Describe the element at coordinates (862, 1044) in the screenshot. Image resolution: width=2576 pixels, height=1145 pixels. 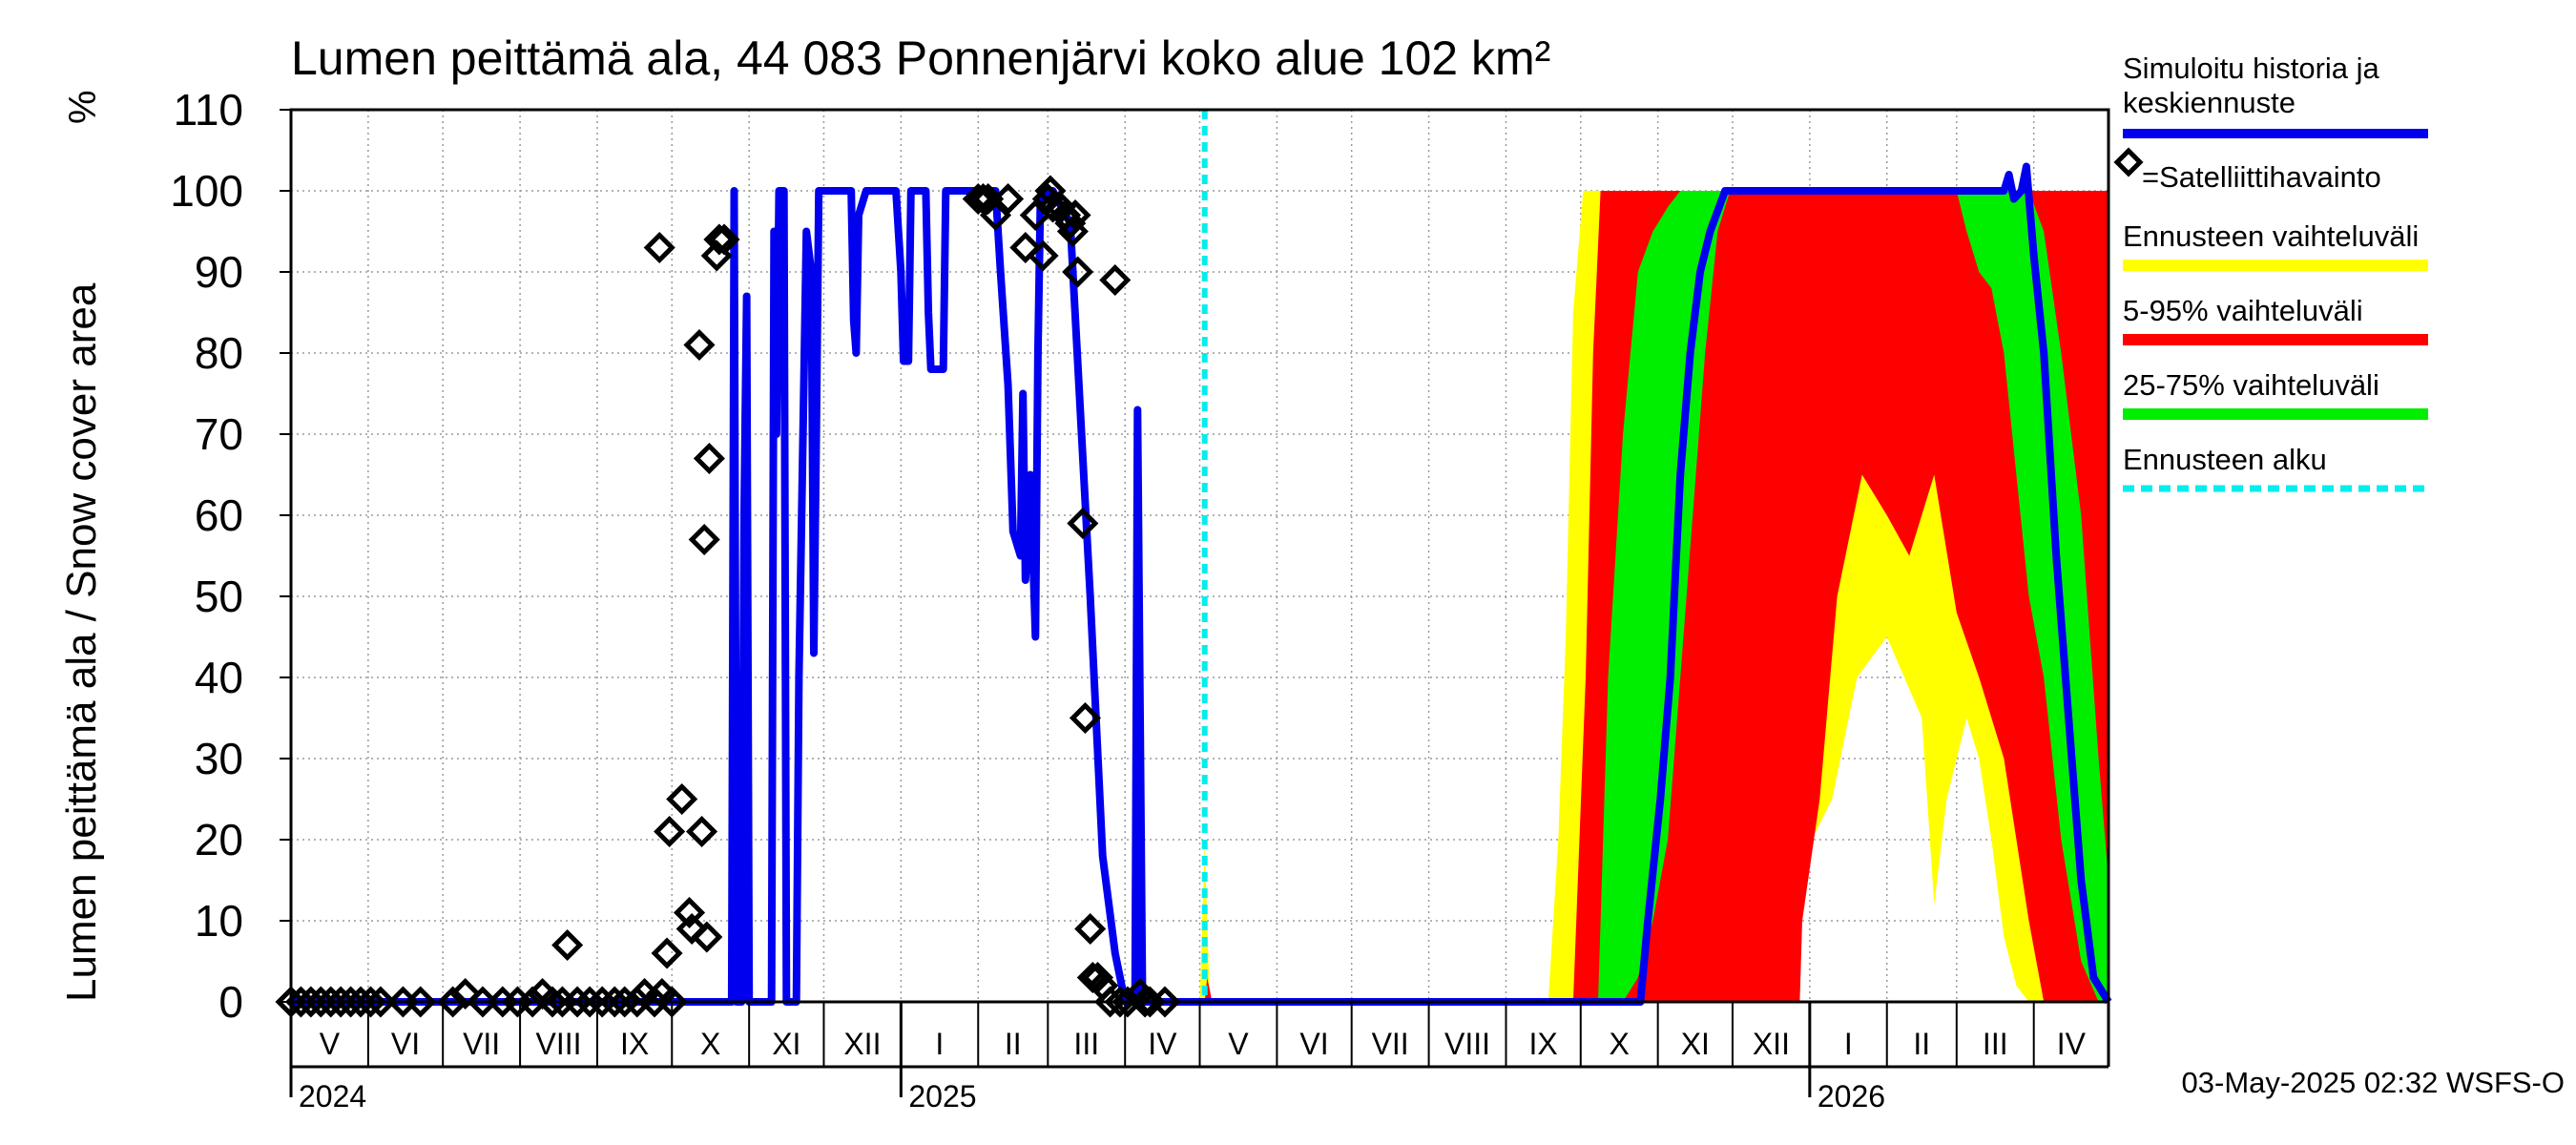
I see `month-label: XII` at that location.